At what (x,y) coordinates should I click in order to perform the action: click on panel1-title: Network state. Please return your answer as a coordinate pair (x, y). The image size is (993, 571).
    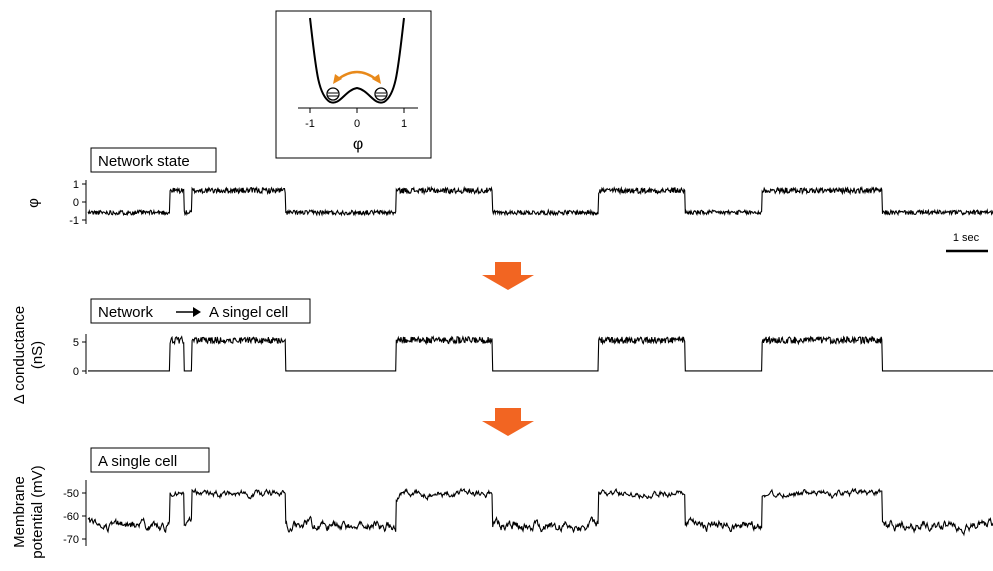
    Looking at the image, I should click on (144, 161).